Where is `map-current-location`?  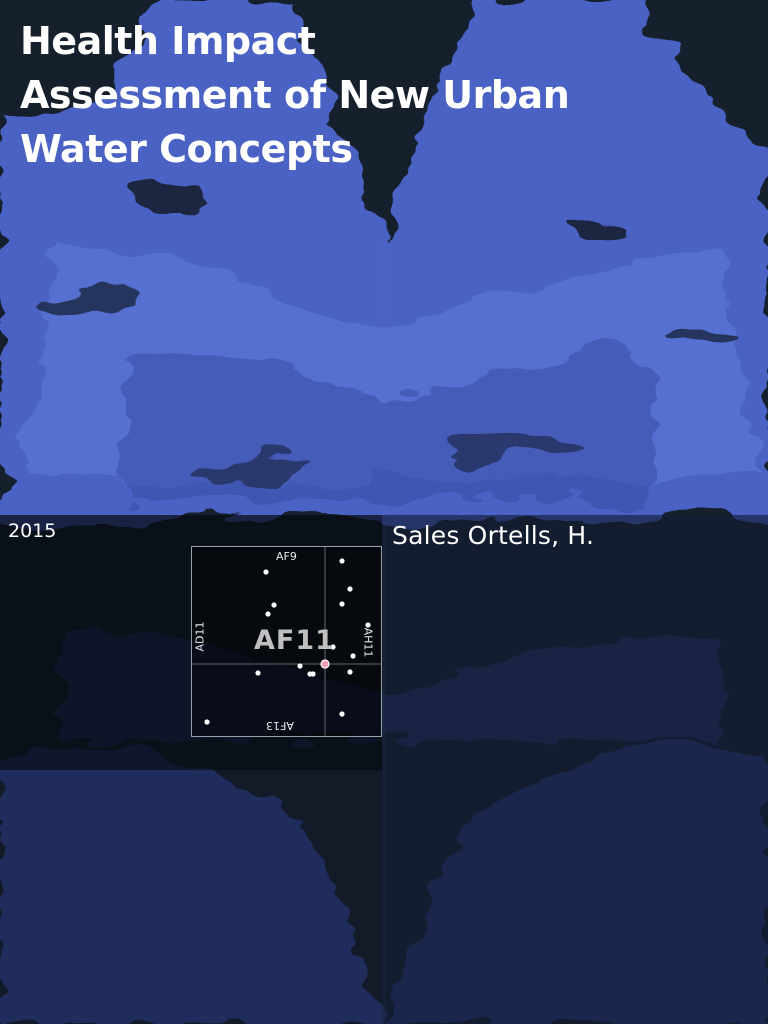 map-current-location is located at coordinates (325, 664).